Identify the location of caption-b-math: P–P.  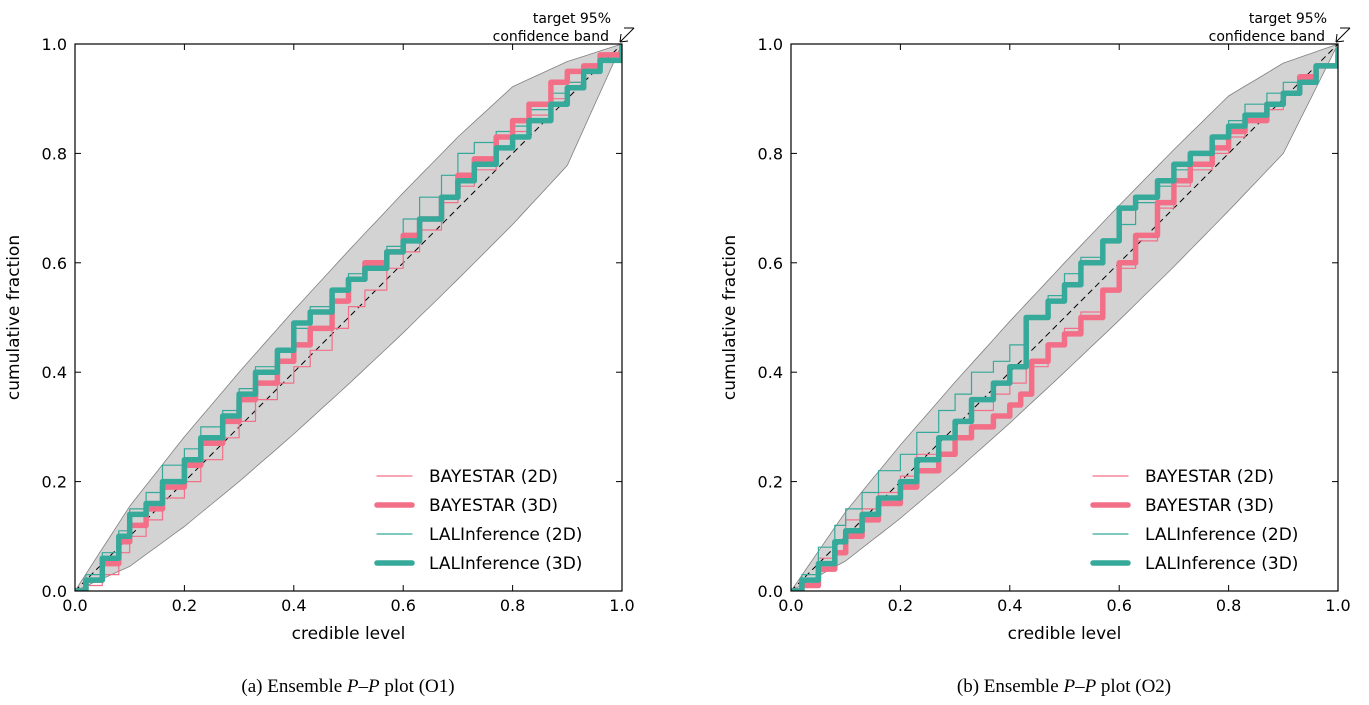
(1080, 686).